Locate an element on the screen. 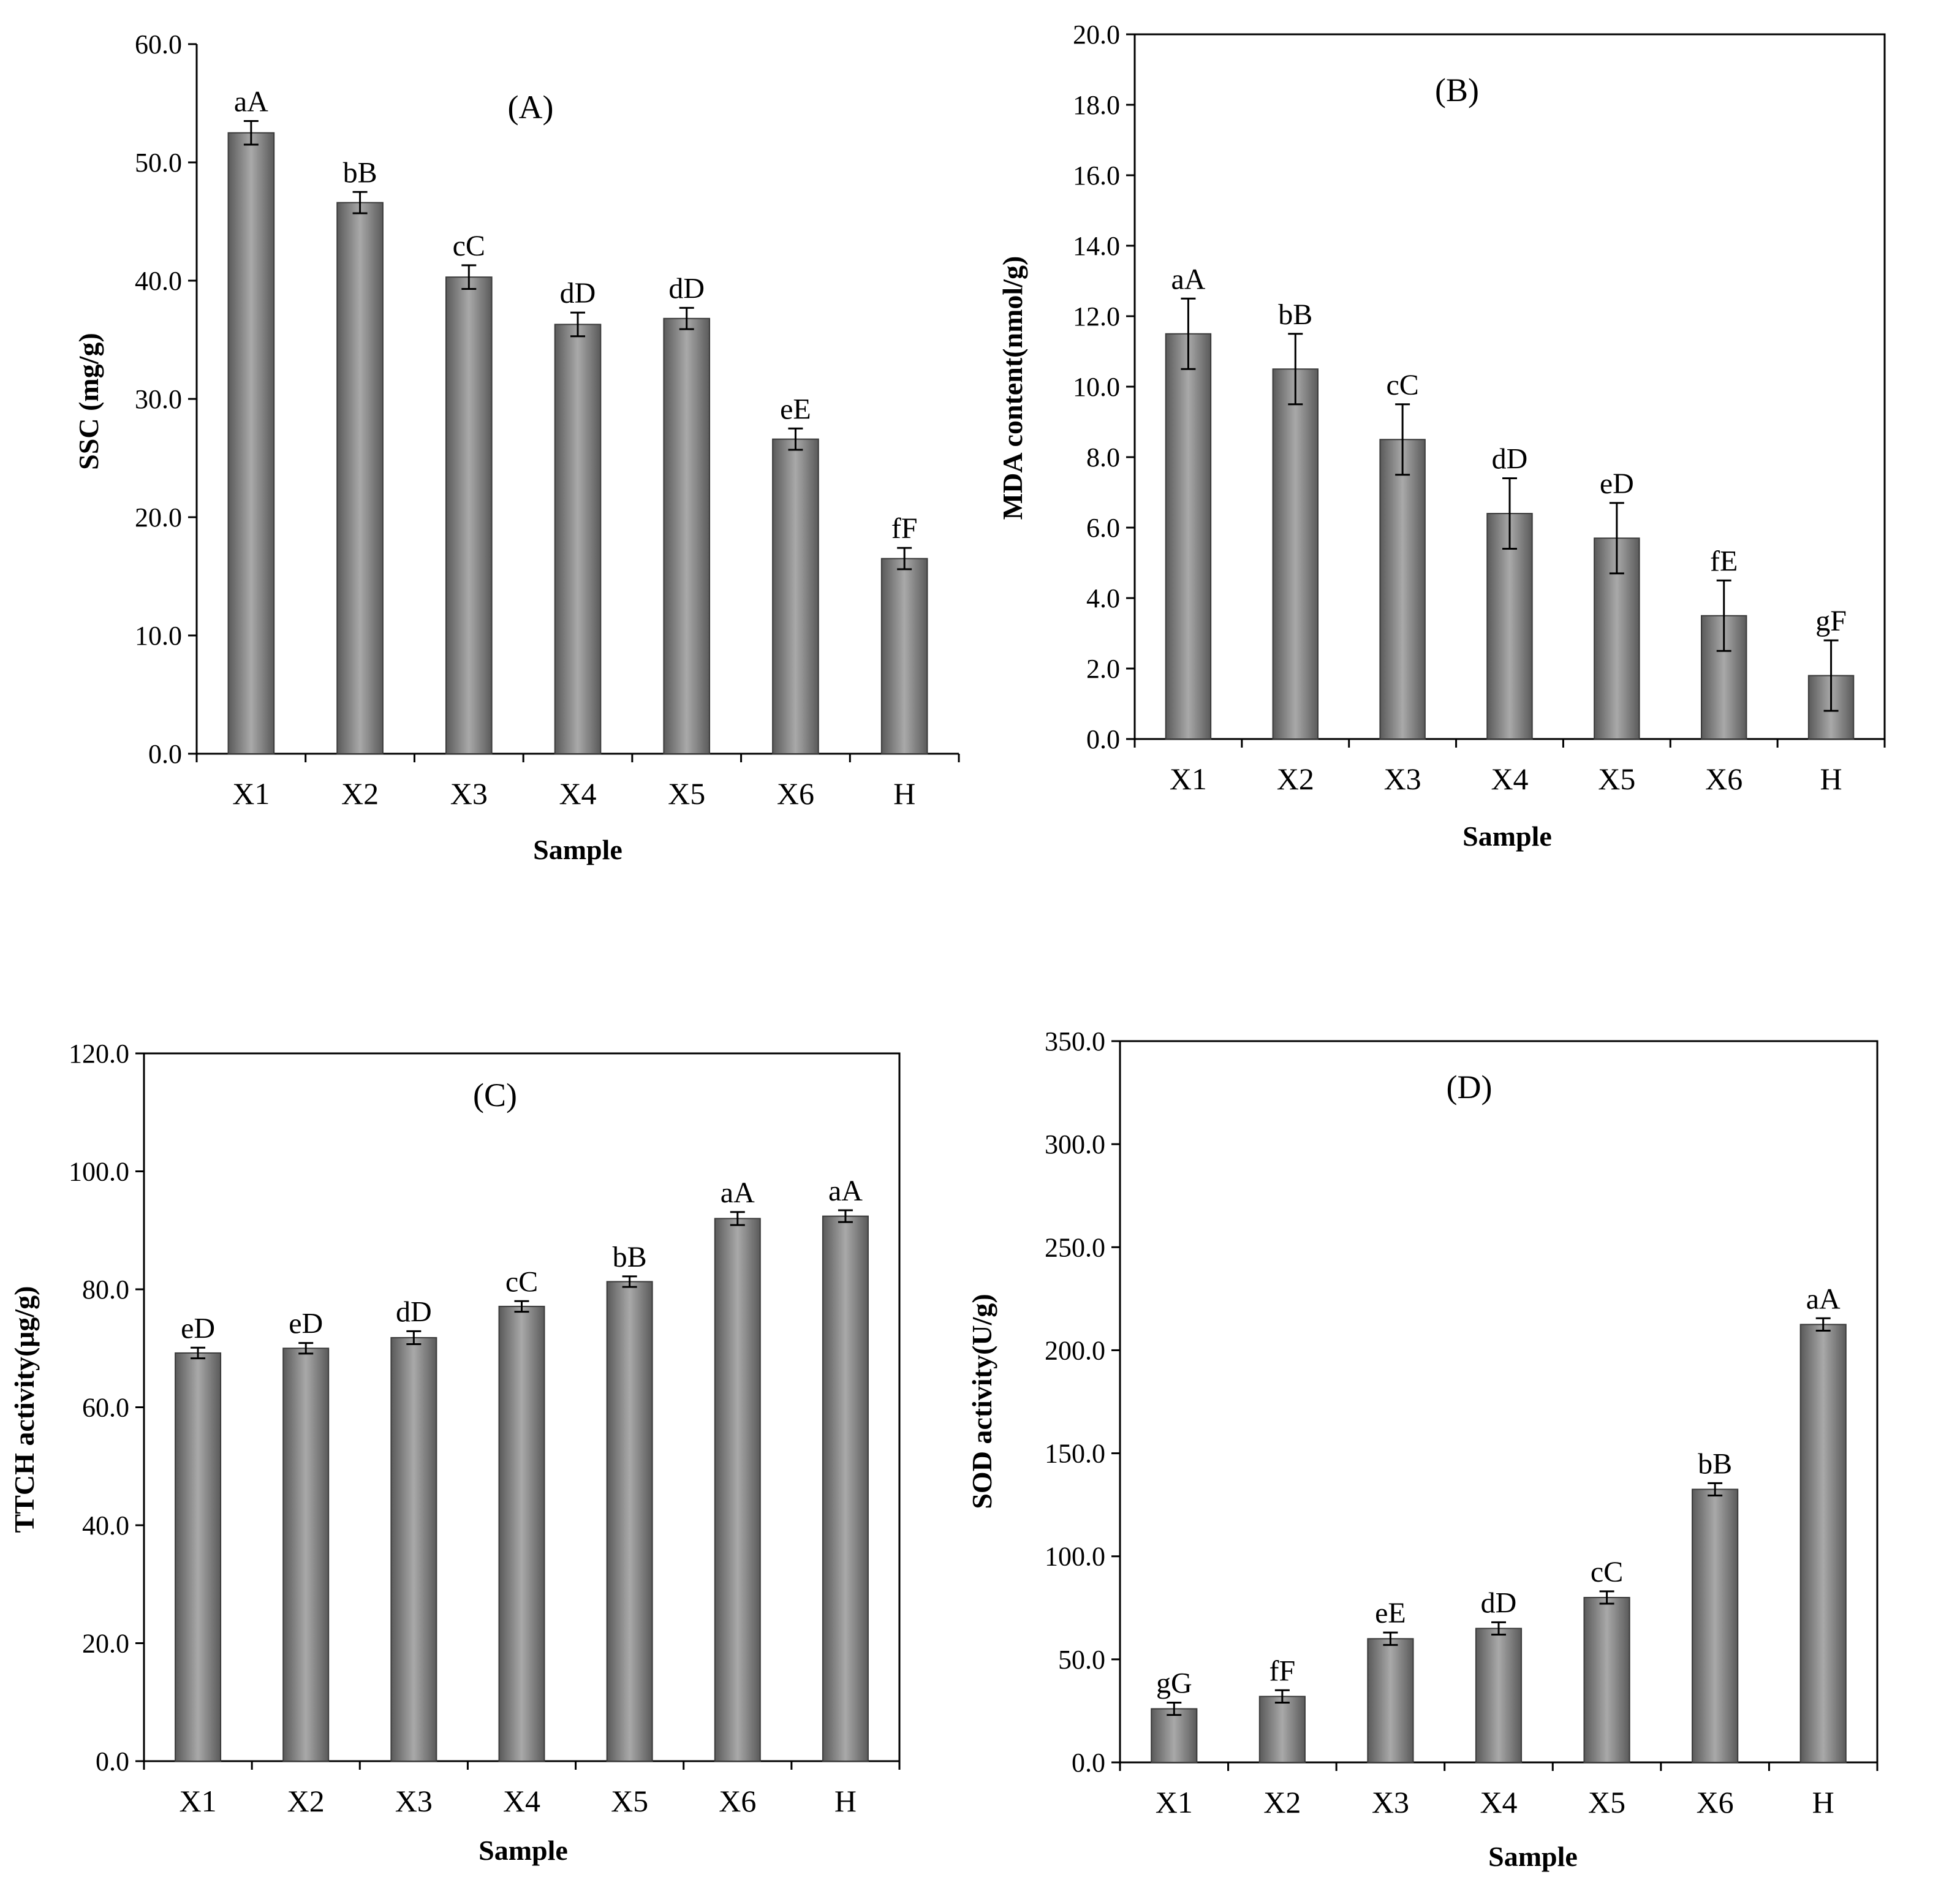  y-tick-label: 16.0 is located at coordinates (1096, 176).